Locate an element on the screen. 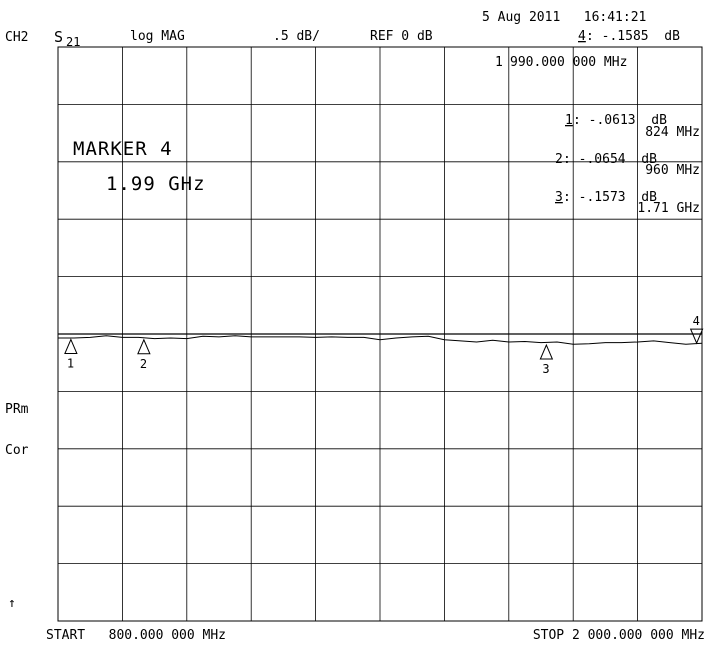  trace-line is located at coordinates (380, 340).